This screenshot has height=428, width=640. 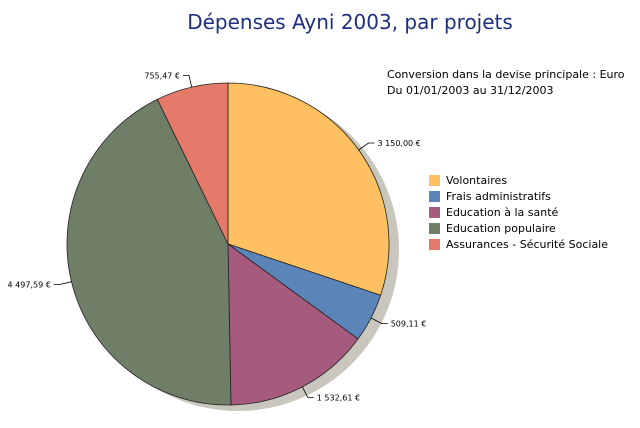 I want to click on legend-label: Frais administratifs, so click(x=498, y=196).